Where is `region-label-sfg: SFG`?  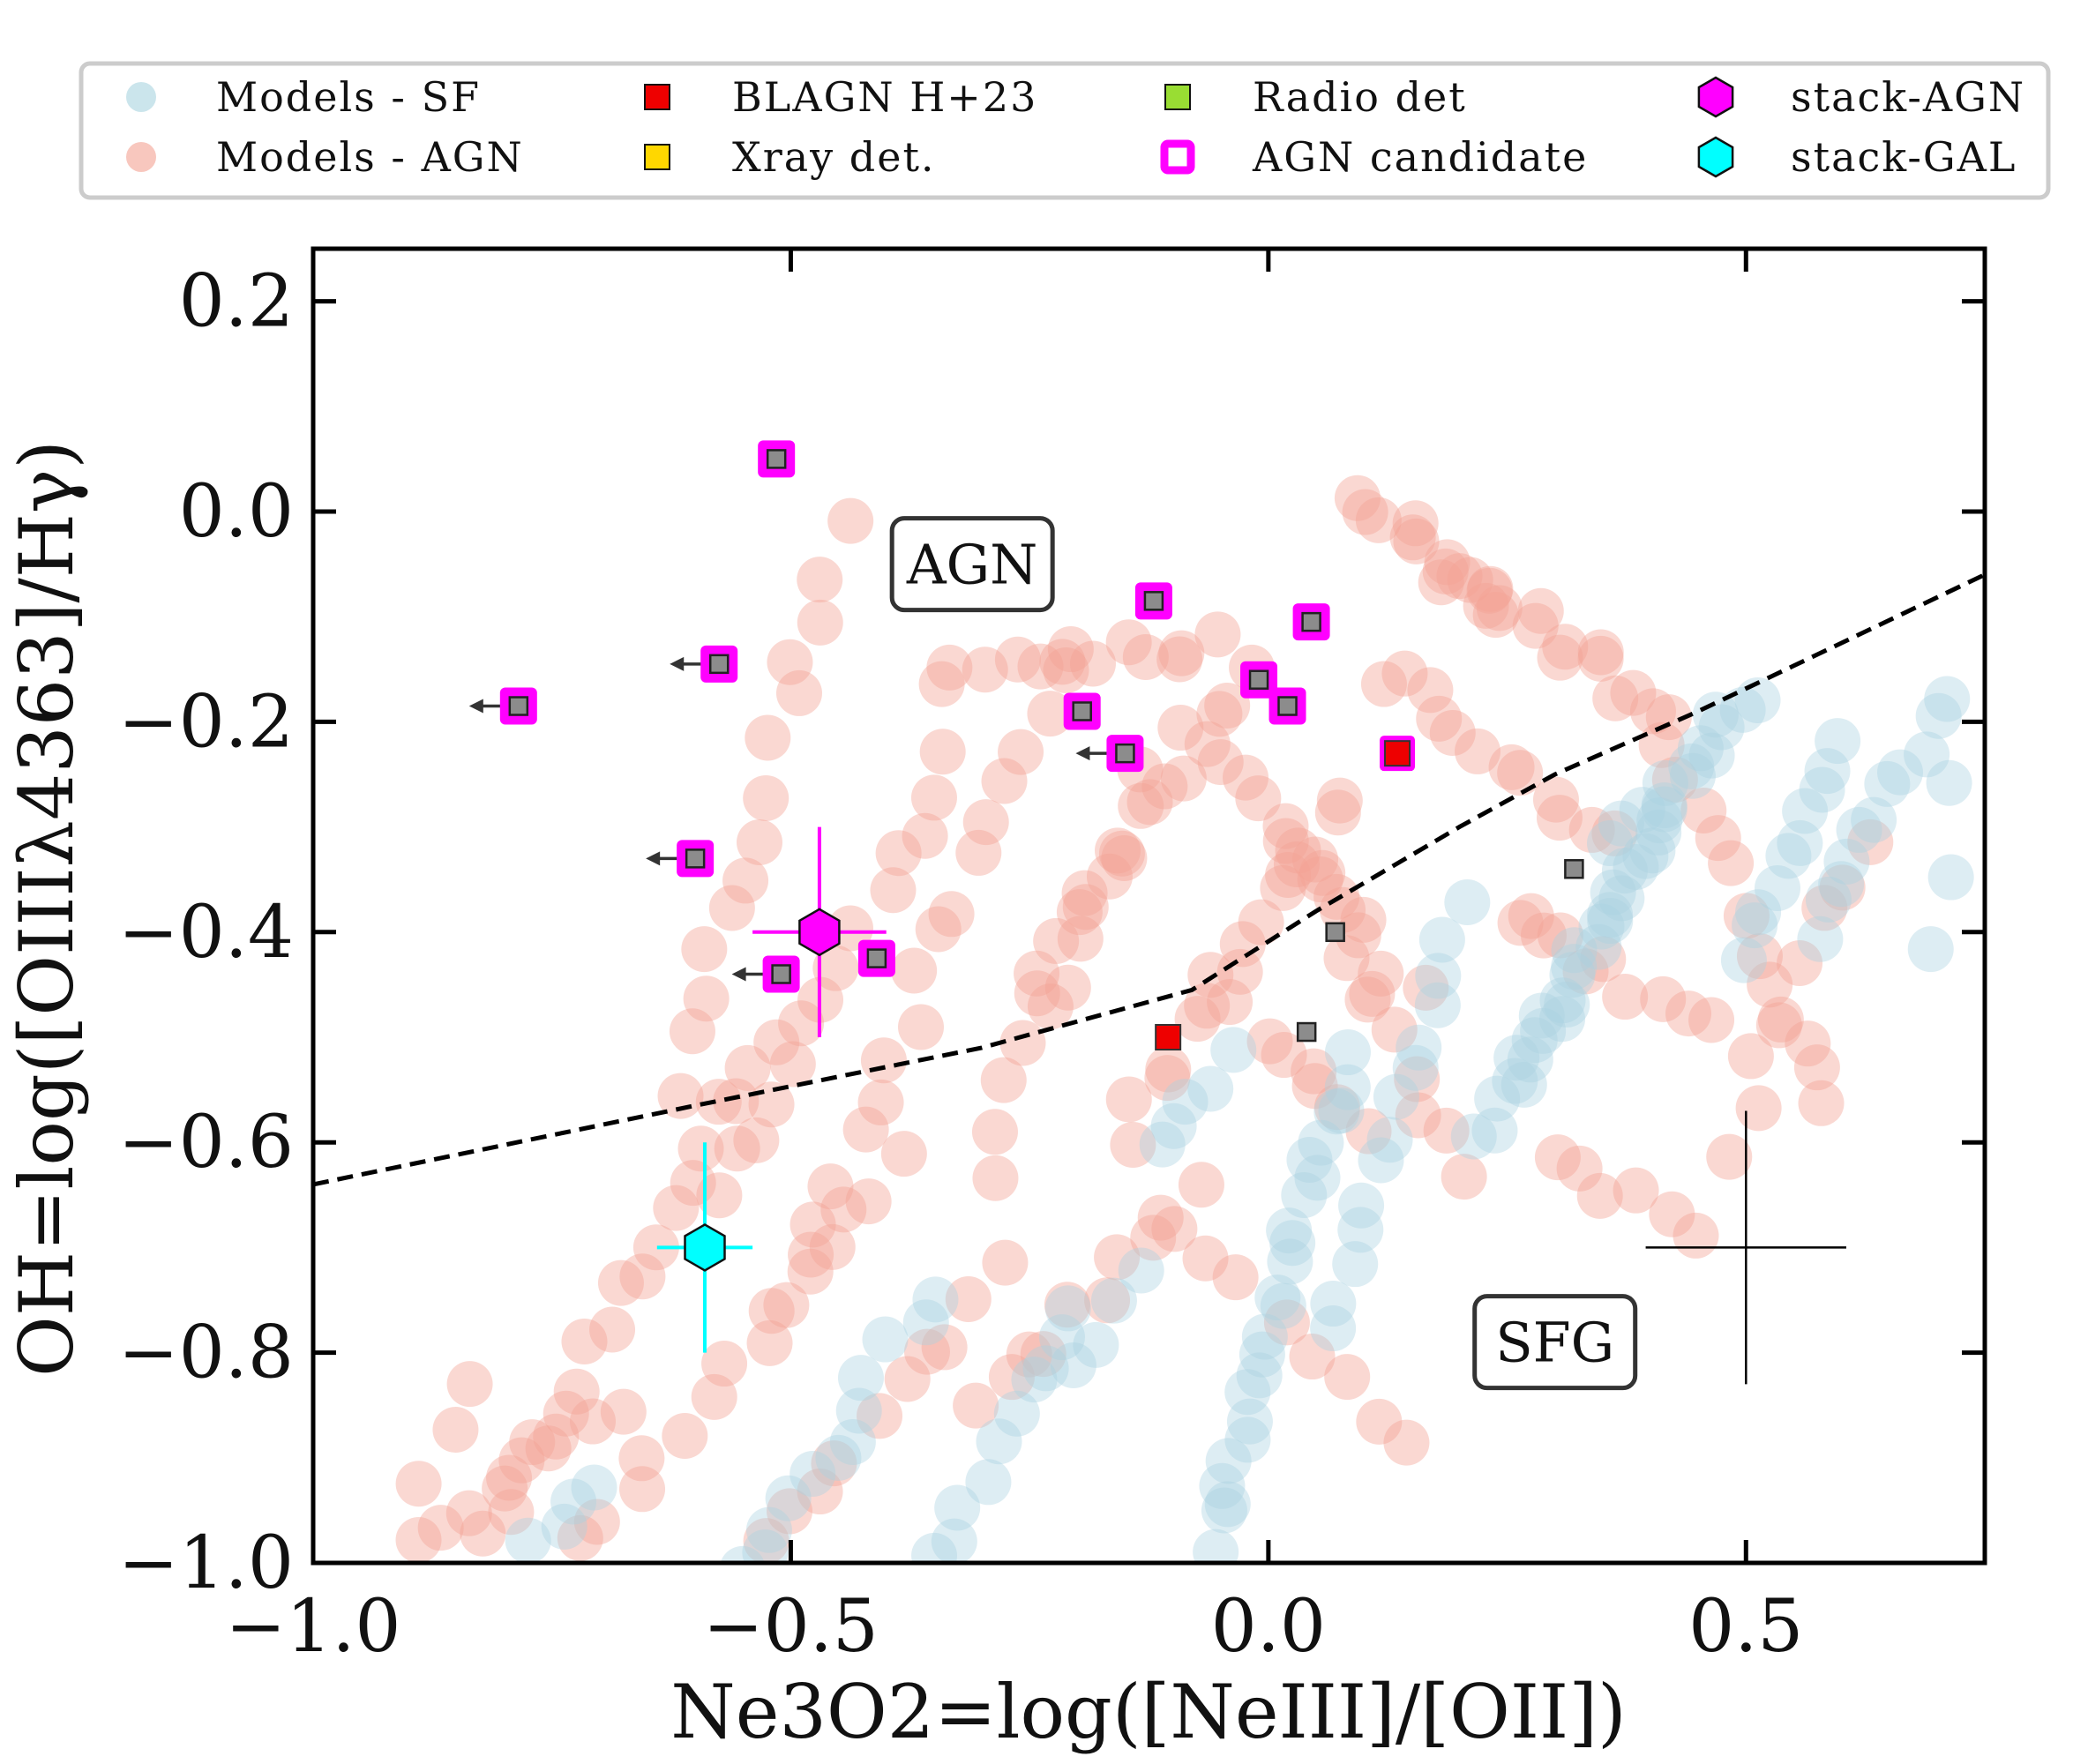 region-label-sfg: SFG is located at coordinates (1554, 1343).